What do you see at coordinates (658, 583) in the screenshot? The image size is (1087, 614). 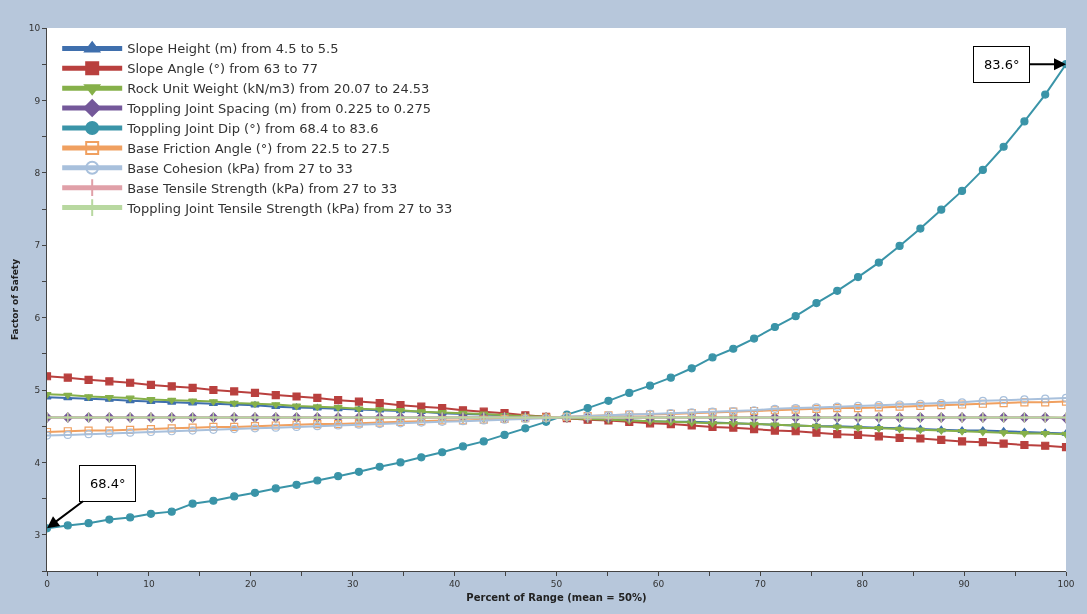 I see `x-tick-label: 60` at bounding box center [658, 583].